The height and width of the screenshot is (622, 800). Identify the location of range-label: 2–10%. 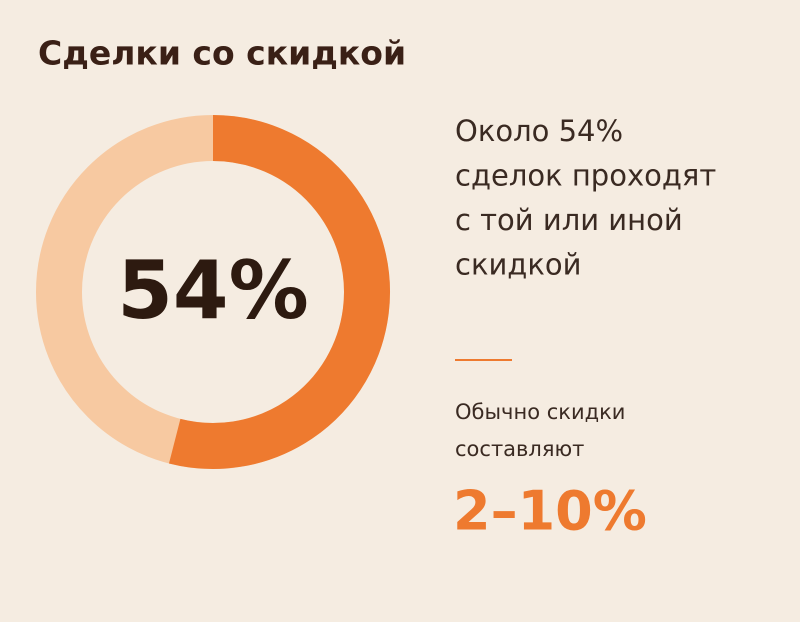
(550, 511).